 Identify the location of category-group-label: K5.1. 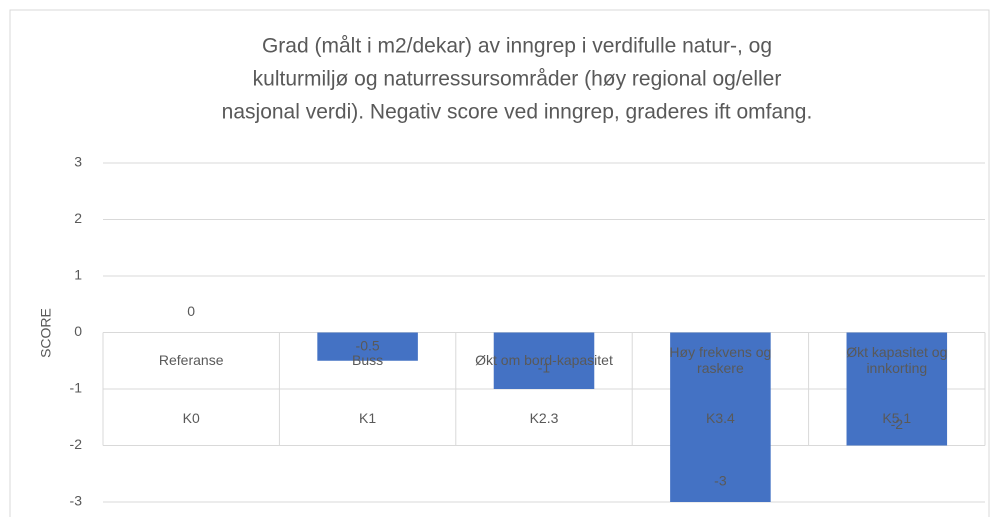
(897, 417).